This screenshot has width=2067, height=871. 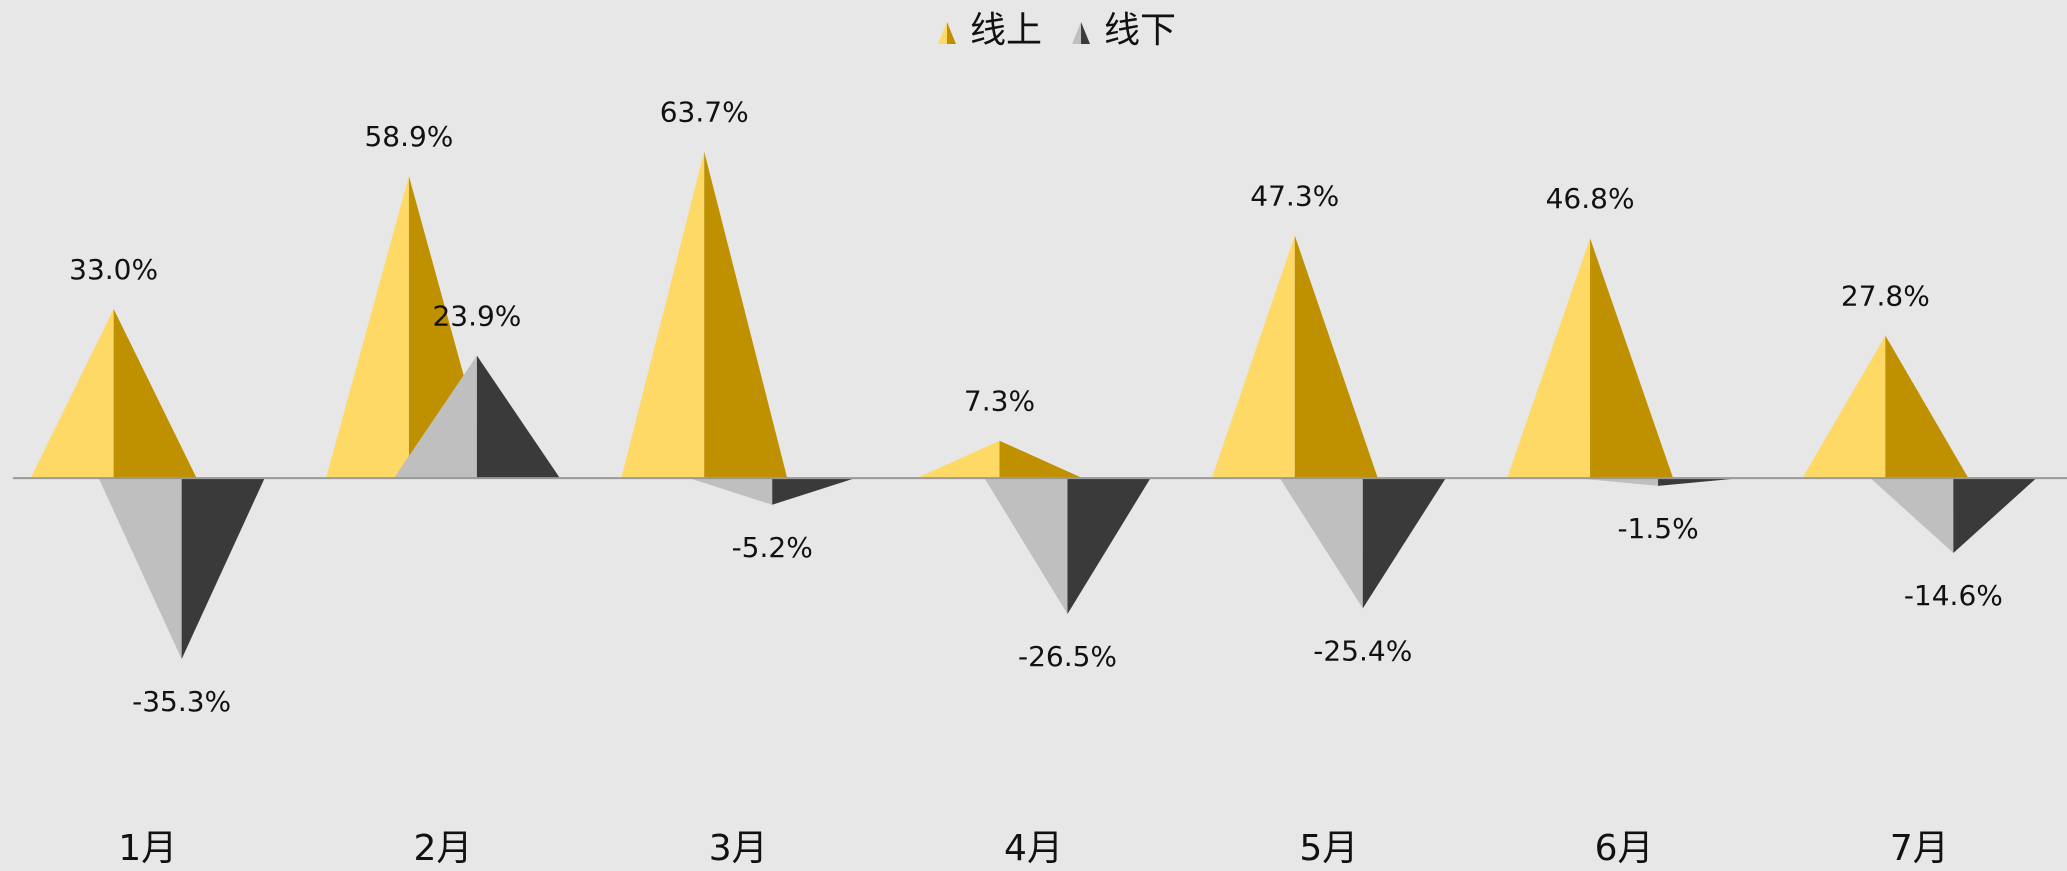 What do you see at coordinates (772, 547) in the screenshot?
I see `value-label: -5.2%` at bounding box center [772, 547].